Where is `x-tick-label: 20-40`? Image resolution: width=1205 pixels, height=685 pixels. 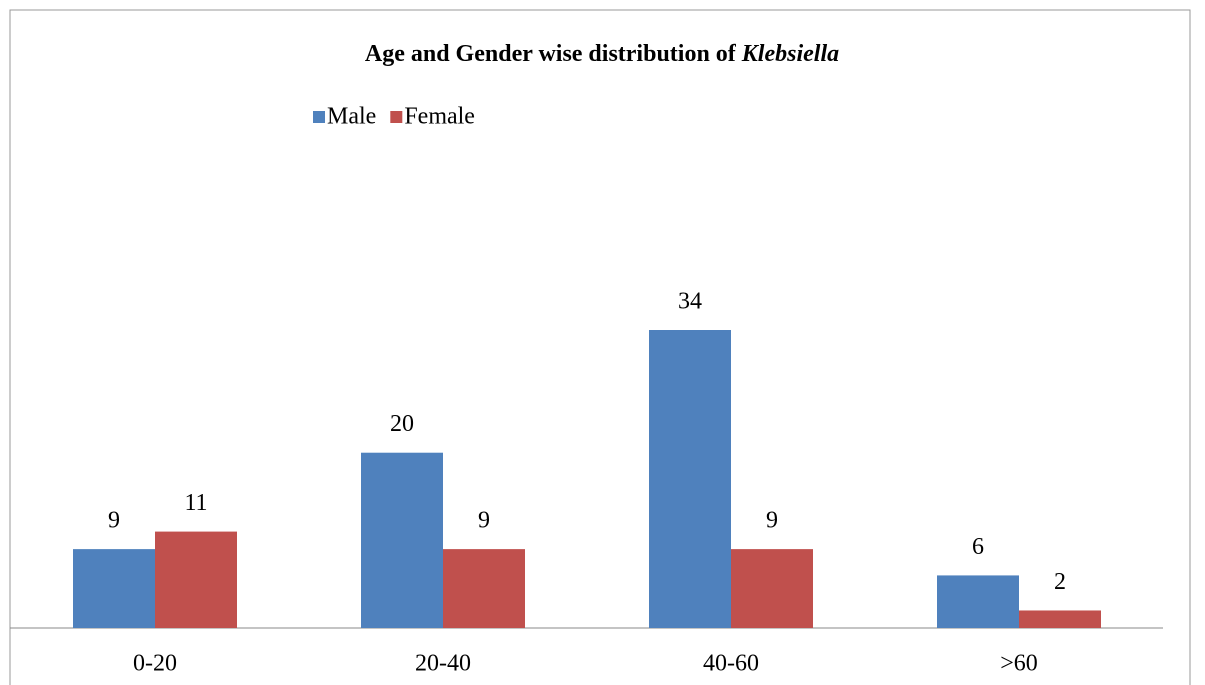
x-tick-label: 20-40 is located at coordinates (443, 664).